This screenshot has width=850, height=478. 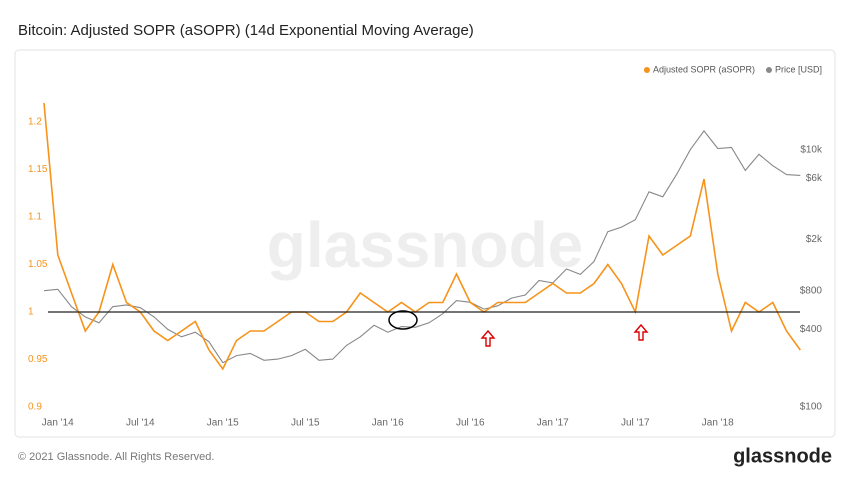 I want to click on y-tick-label: 1.15, so click(x=38, y=169).